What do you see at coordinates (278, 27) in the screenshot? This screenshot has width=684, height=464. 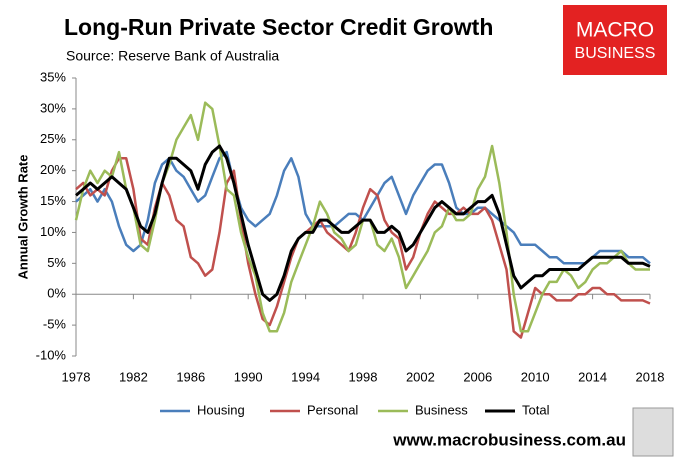 I see `chart-title: Long-Run Private Sector Credit Growth` at bounding box center [278, 27].